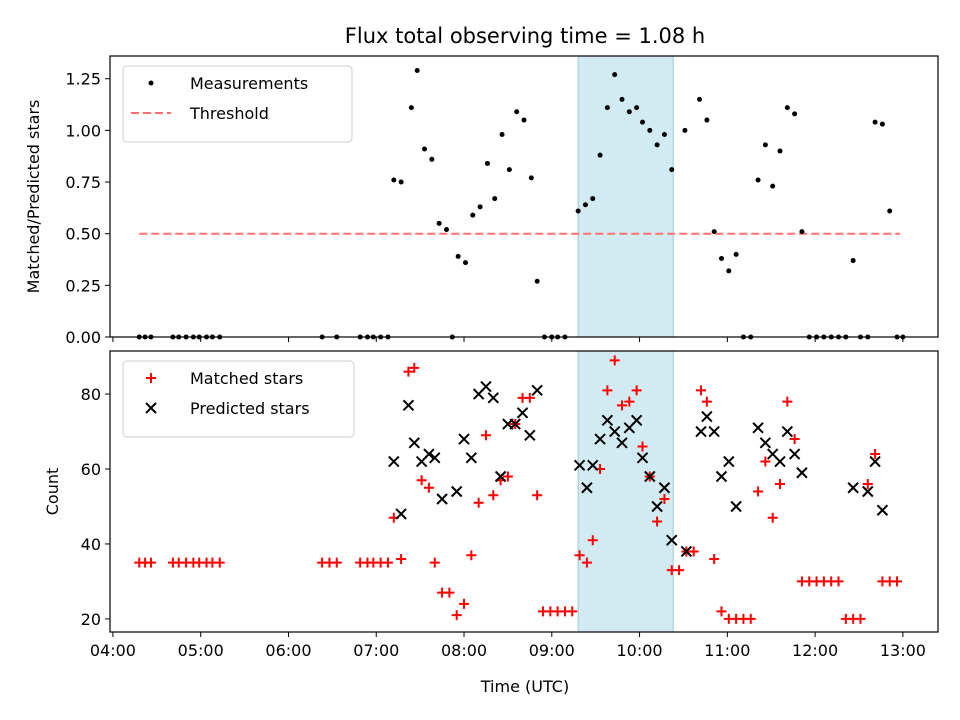  Describe the element at coordinates (376, 650) in the screenshot. I see `x-tick-label: 07:00` at that location.